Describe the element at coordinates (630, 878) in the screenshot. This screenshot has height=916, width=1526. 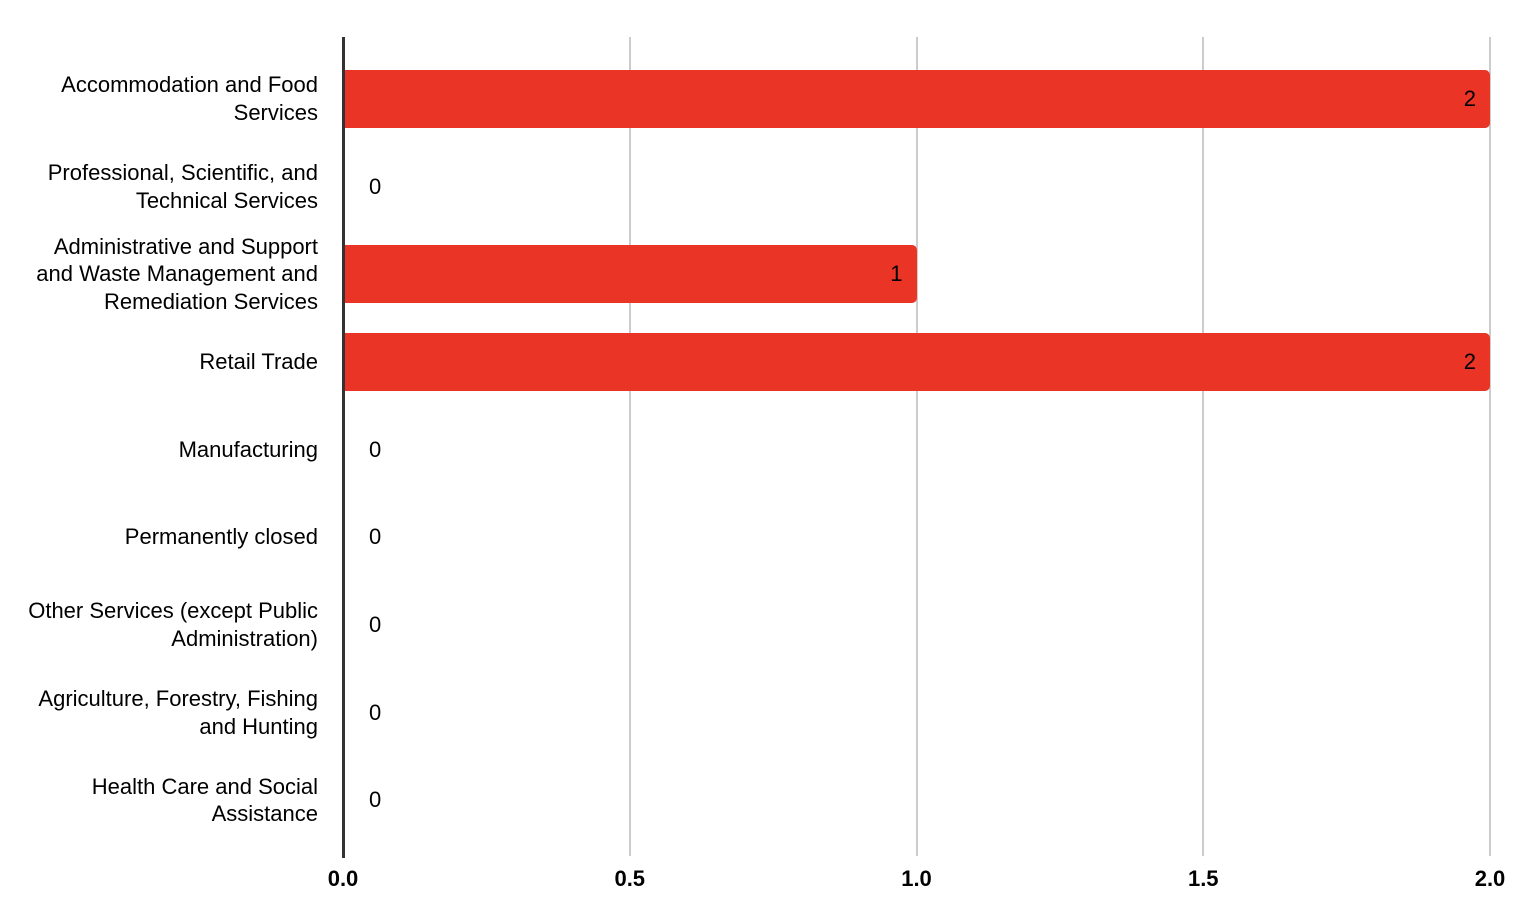
I see `x-tick-label: 0.5` at that location.